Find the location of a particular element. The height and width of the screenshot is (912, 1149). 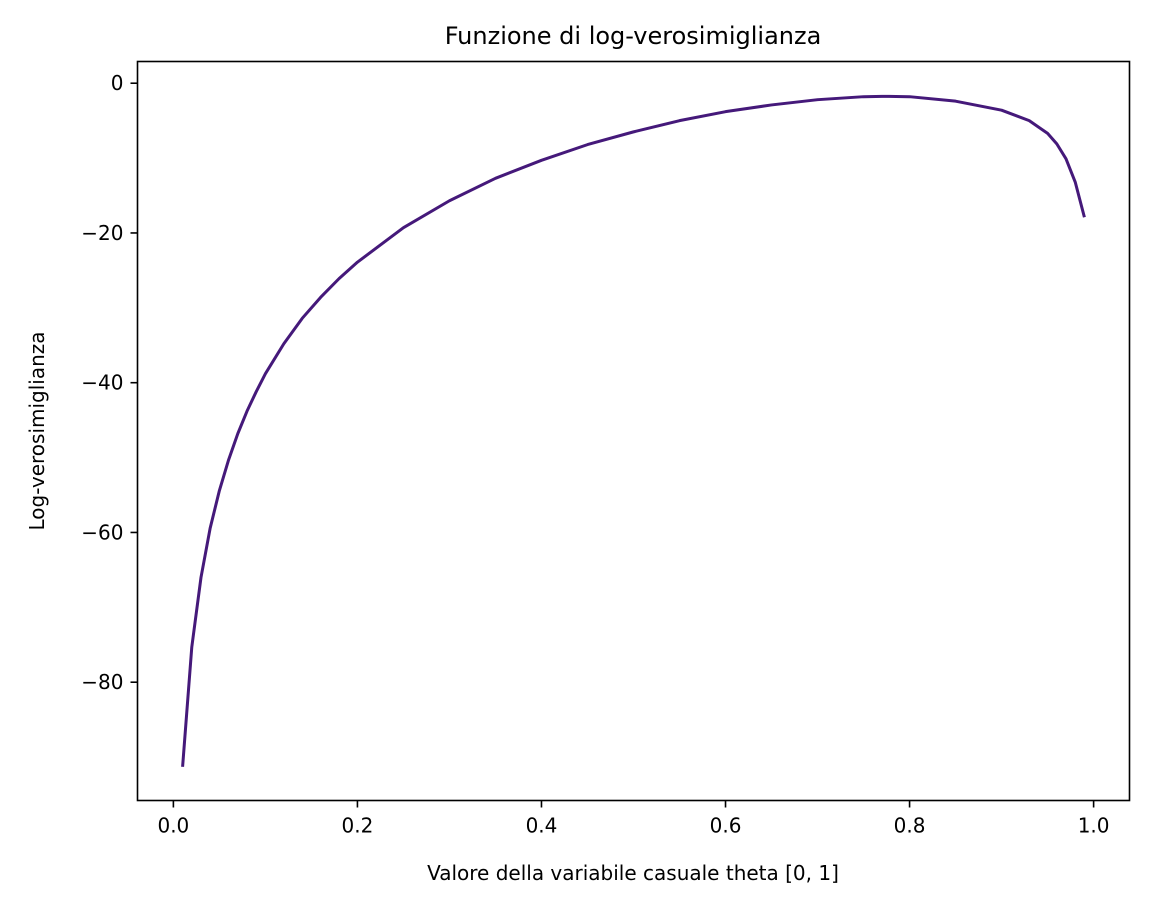

y-tick-label-3: −60 is located at coordinates (102, 532).